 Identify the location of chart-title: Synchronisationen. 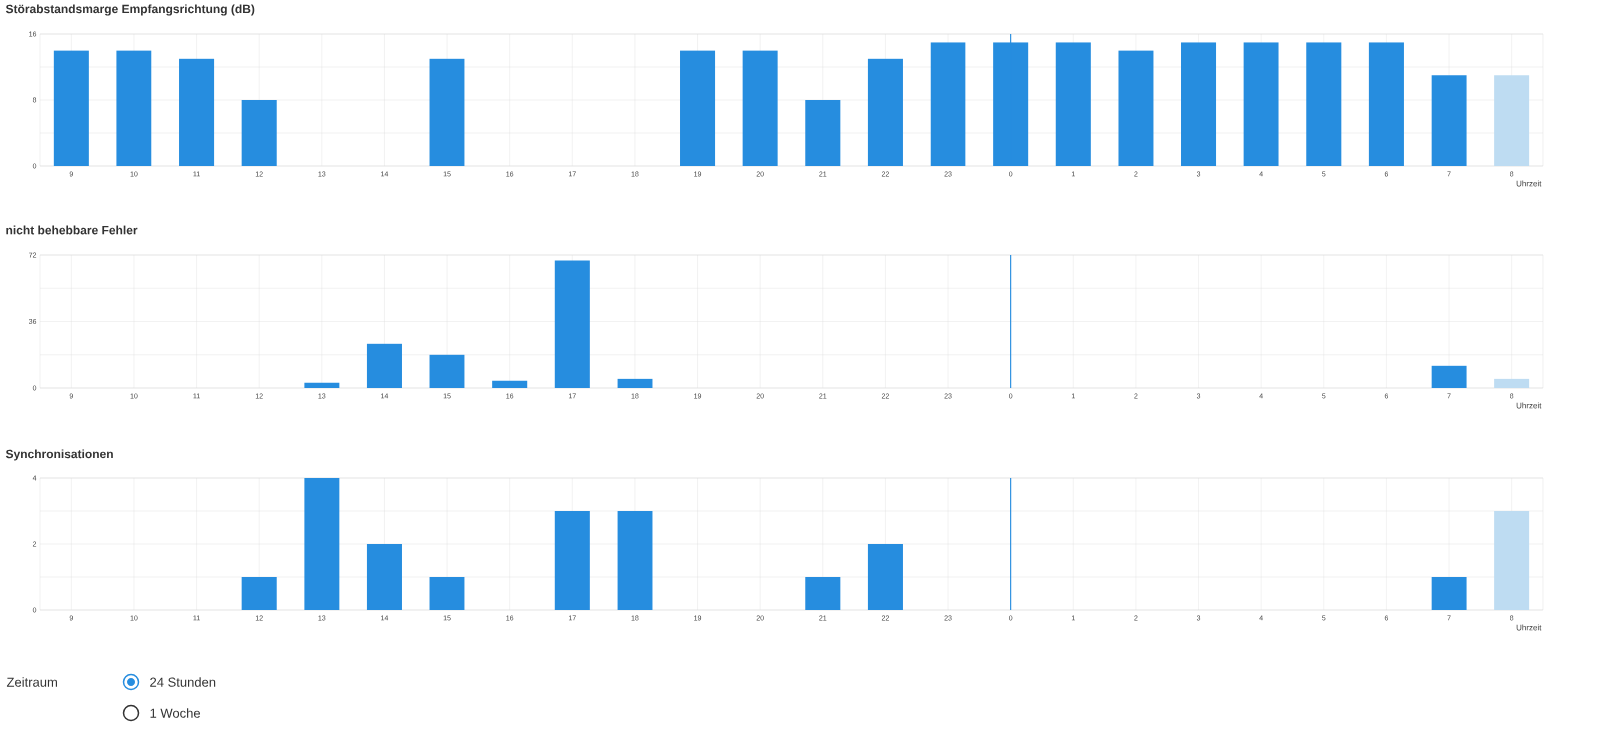
(59, 455).